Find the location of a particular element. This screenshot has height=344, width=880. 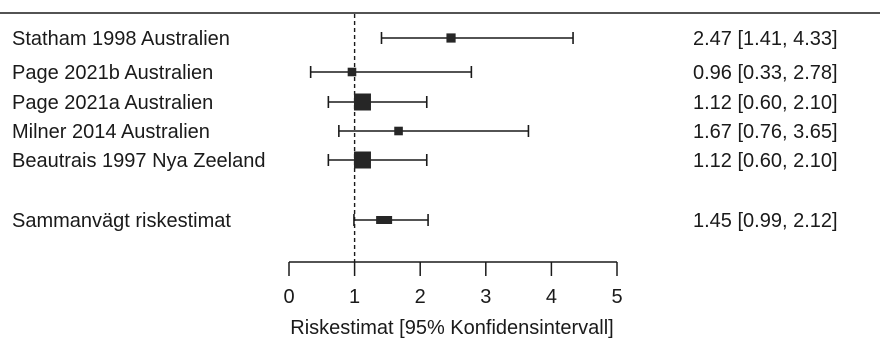

study-ci-text: 0.96 [0.33, 2.78] is located at coordinates (765, 73).